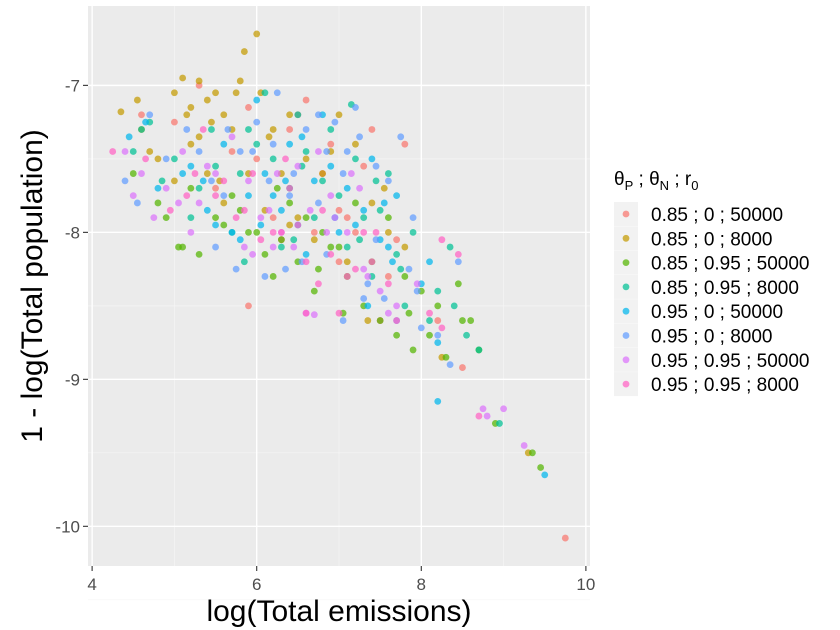  I want to click on y-tick-label: -7, so click(72, 85).